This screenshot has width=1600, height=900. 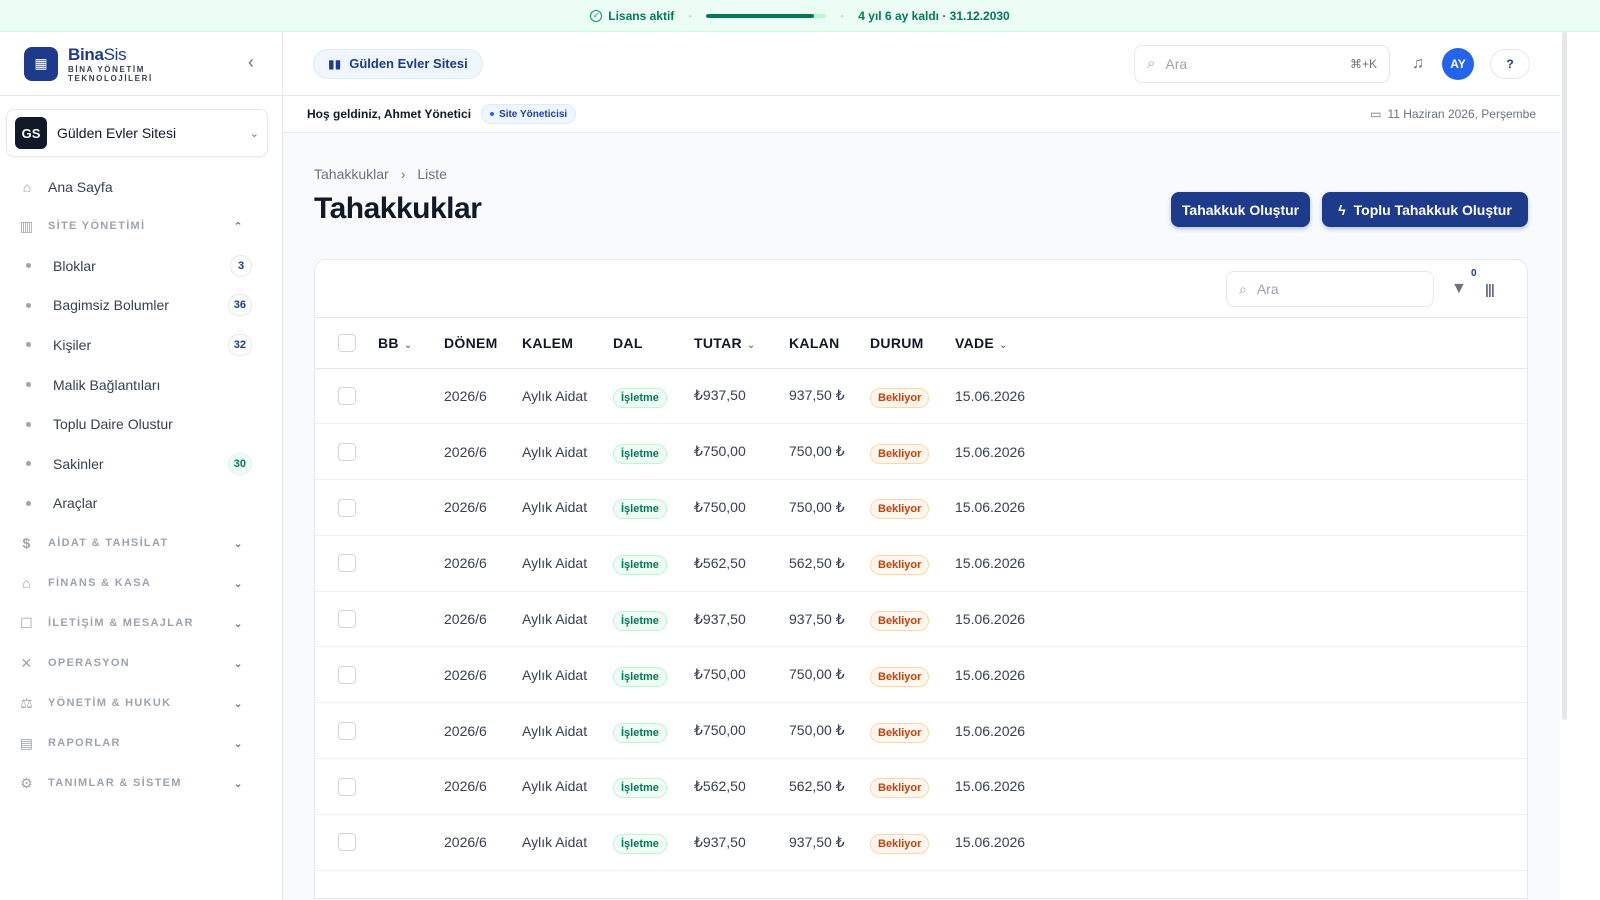 I want to click on count-badge: 36, so click(x=239, y=305).